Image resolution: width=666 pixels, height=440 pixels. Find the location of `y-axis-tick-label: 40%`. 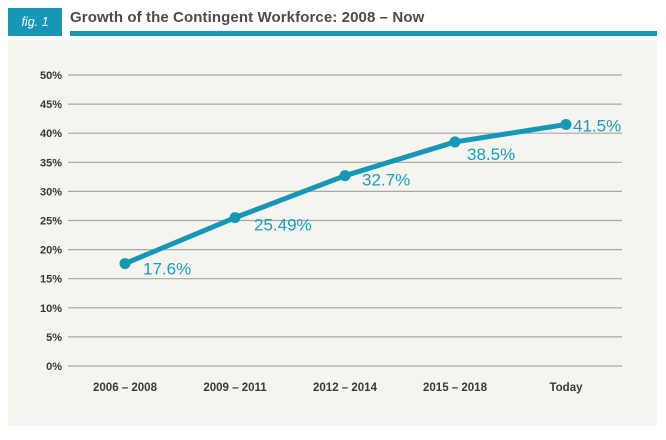

y-axis-tick-label: 40% is located at coordinates (51, 134).